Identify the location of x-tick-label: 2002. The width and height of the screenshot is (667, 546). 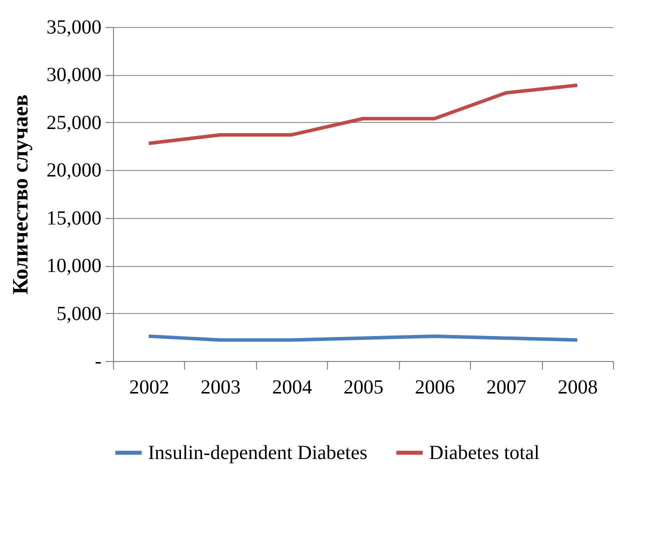
(149, 387).